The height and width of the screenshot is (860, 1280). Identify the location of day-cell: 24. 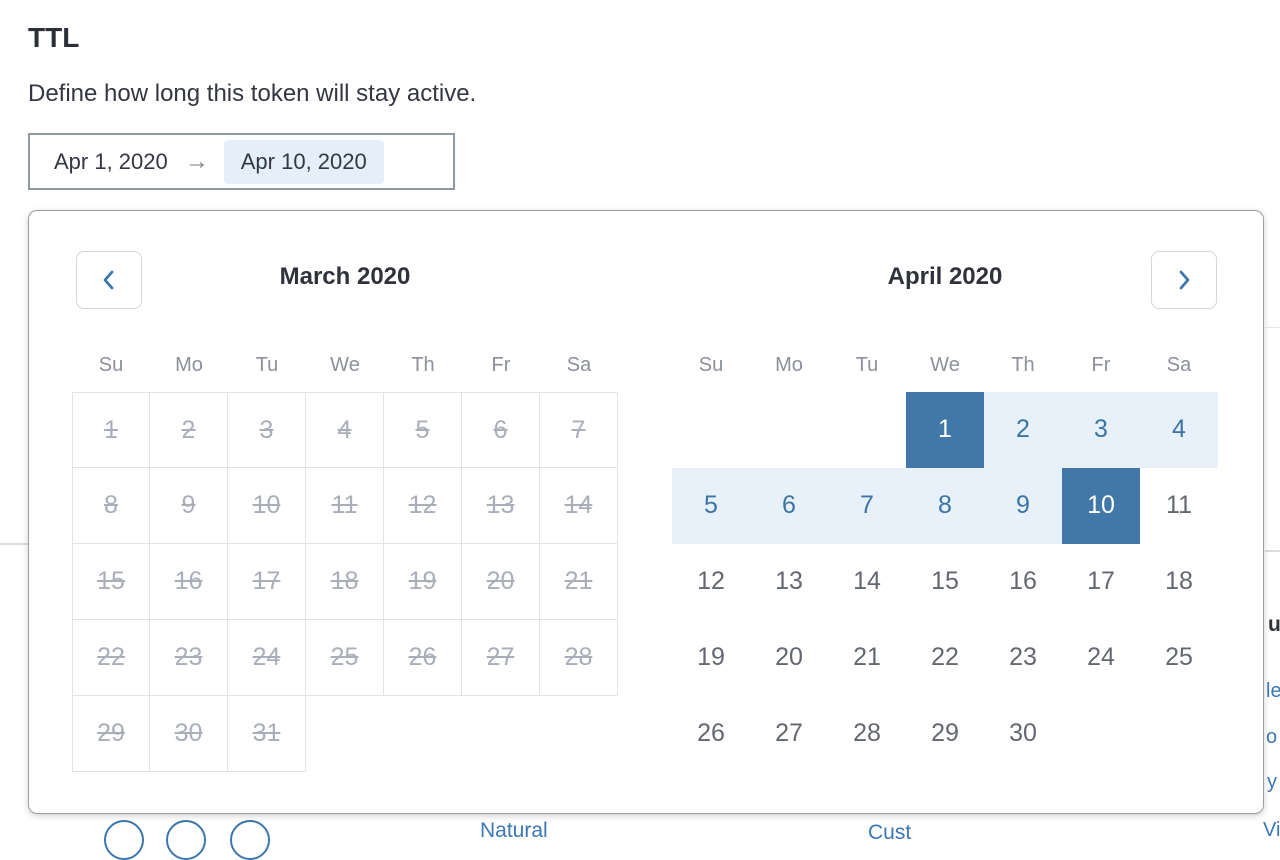
(1101, 657).